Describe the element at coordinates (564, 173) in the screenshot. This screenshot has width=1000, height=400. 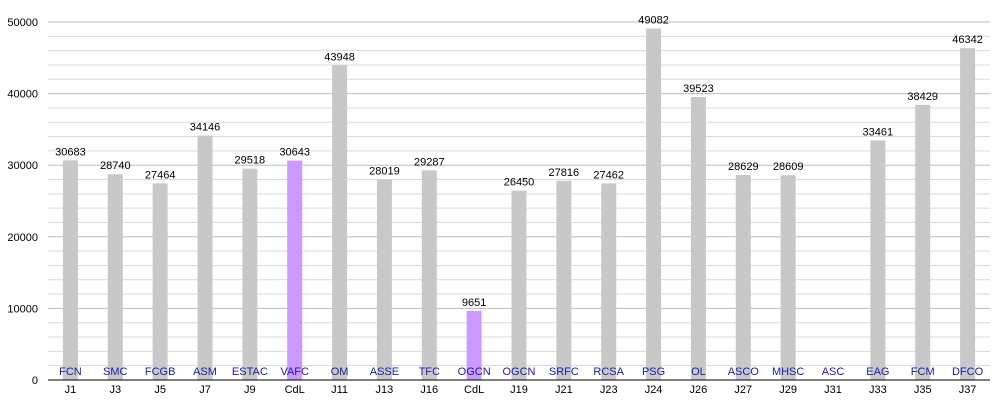
I see `data-label: 27816` at that location.